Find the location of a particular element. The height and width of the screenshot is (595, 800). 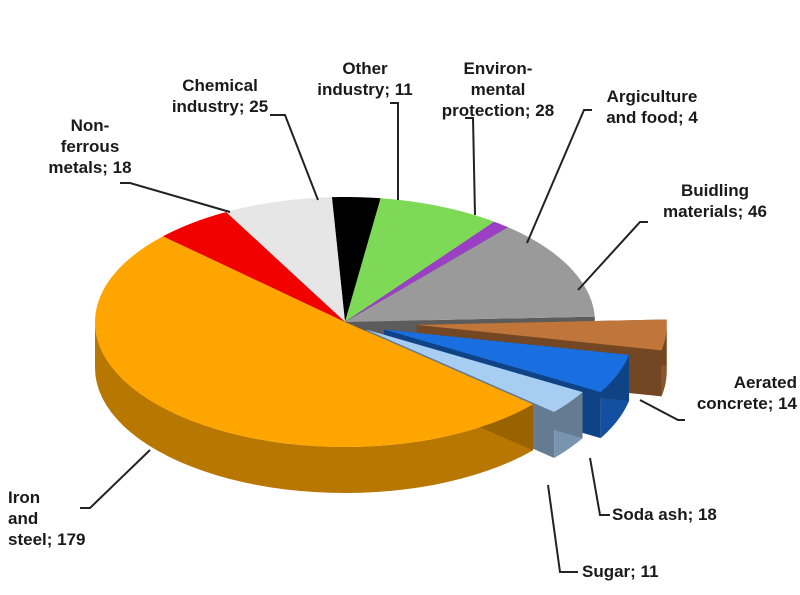

slice-label: Environ- mental protection; 28 is located at coordinates (498, 89).